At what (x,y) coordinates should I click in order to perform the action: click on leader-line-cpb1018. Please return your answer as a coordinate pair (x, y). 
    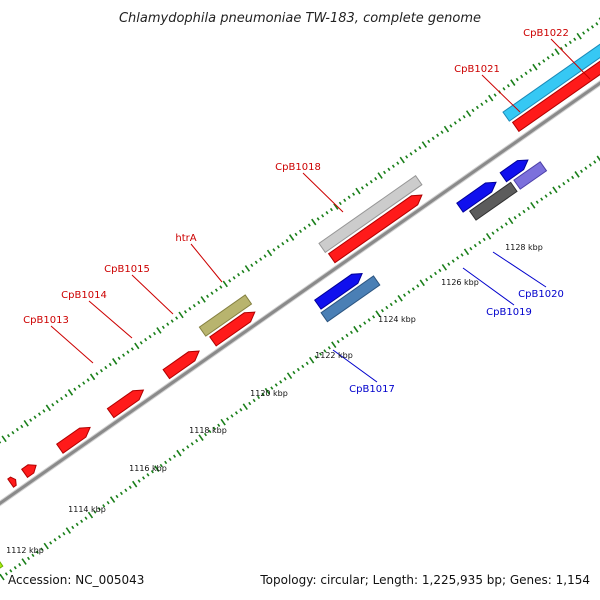
    Looking at the image, I should click on (323, 192).